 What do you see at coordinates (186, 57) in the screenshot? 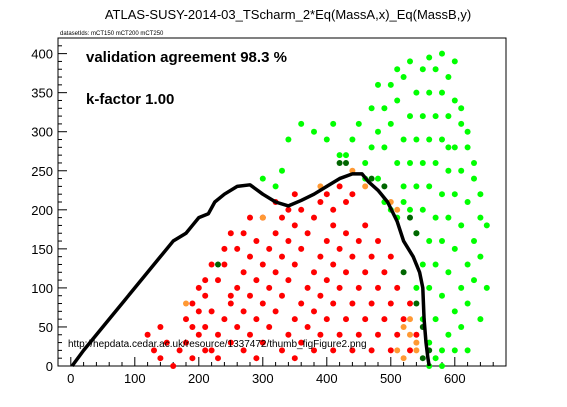
I see `agreement-annotation: validation agreement 98.3 %` at bounding box center [186, 57].